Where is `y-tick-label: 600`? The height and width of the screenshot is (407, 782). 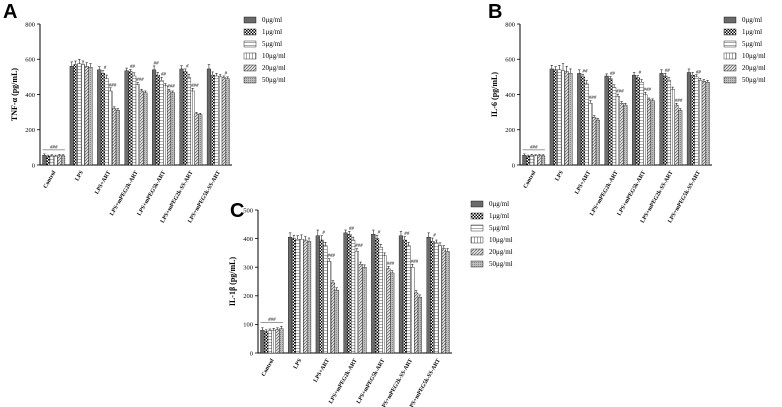
y-tick-label: 600 is located at coordinates (30, 60).